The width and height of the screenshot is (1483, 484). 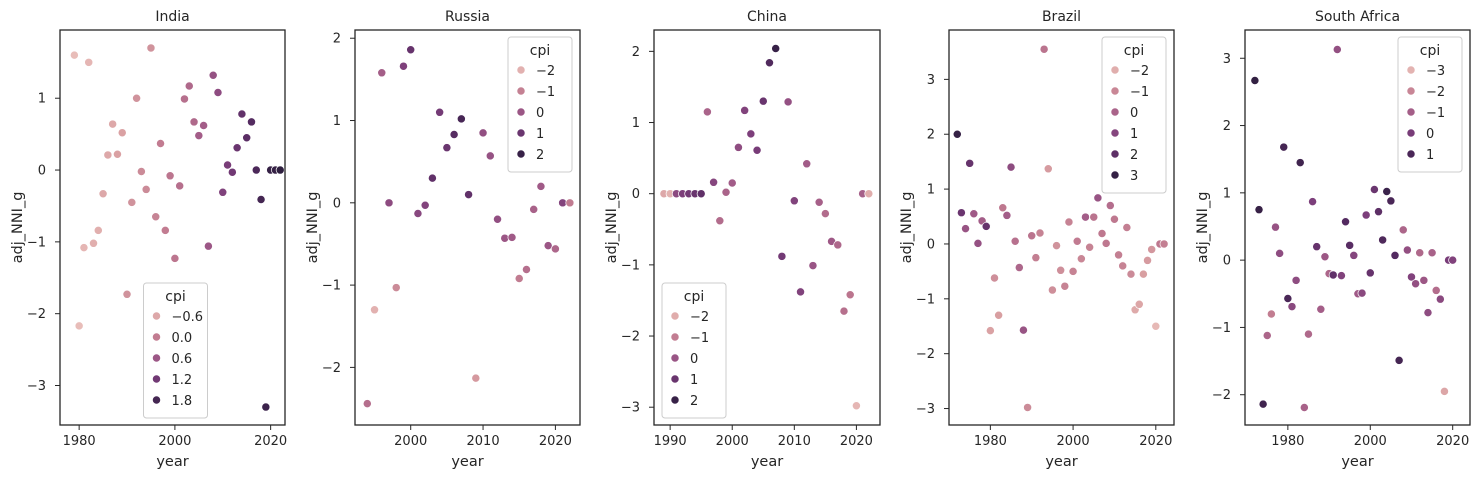 What do you see at coordinates (175, 350) in the screenshot?
I see `legend: cpi −0.6 0.0 0.6 1.2 1.8` at bounding box center [175, 350].